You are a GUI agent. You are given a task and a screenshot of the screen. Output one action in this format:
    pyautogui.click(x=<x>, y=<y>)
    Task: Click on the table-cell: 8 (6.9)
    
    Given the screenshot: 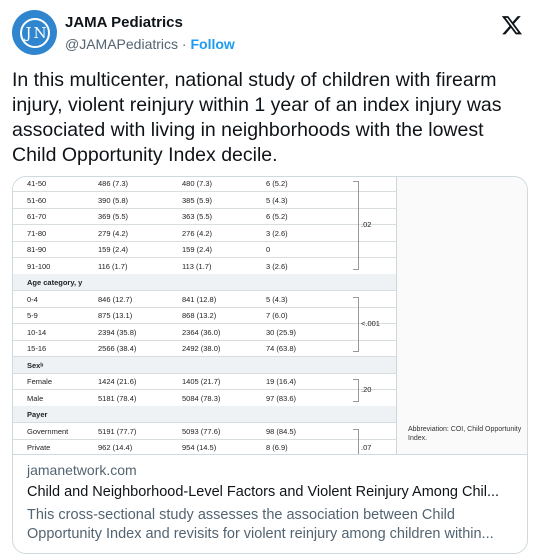 What is the action you would take?
    pyautogui.click(x=277, y=447)
    